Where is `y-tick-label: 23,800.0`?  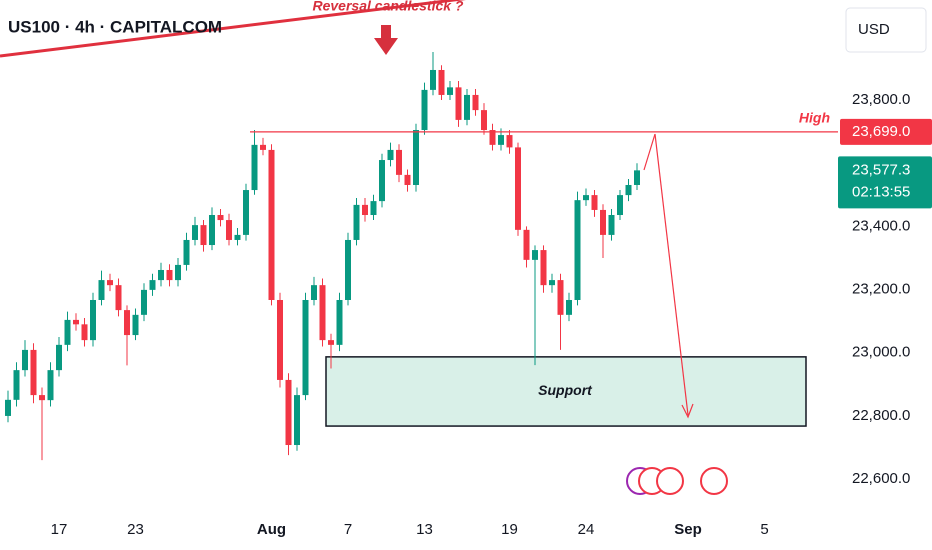 y-tick-label: 23,800.0 is located at coordinates (881, 99).